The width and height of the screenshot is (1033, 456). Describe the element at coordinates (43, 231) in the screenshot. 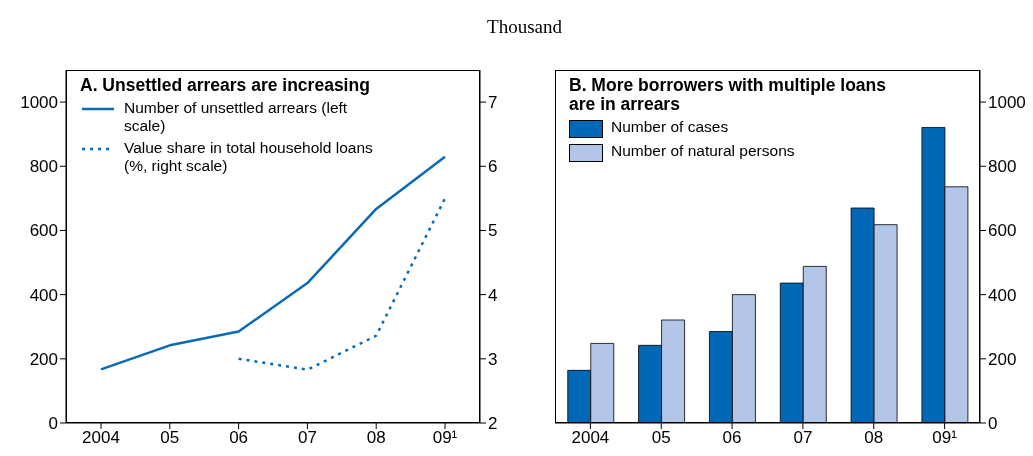

I see `y-tick-label: 600` at that location.